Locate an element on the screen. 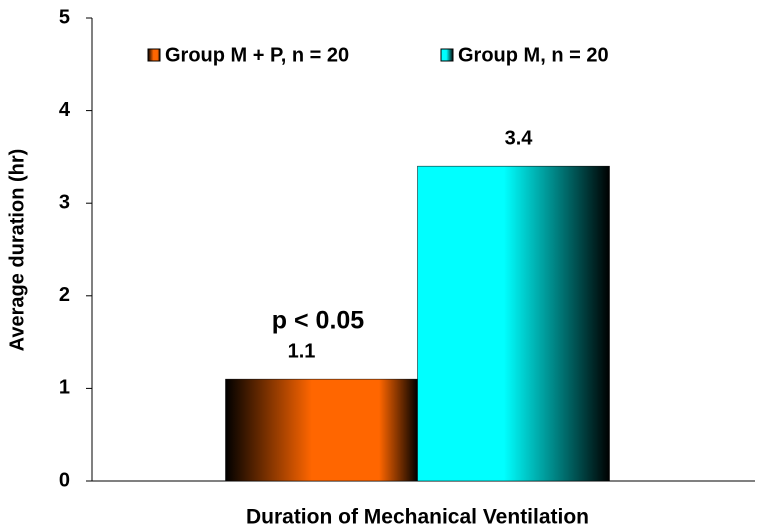  y-tick-label: 3 is located at coordinates (64, 202).